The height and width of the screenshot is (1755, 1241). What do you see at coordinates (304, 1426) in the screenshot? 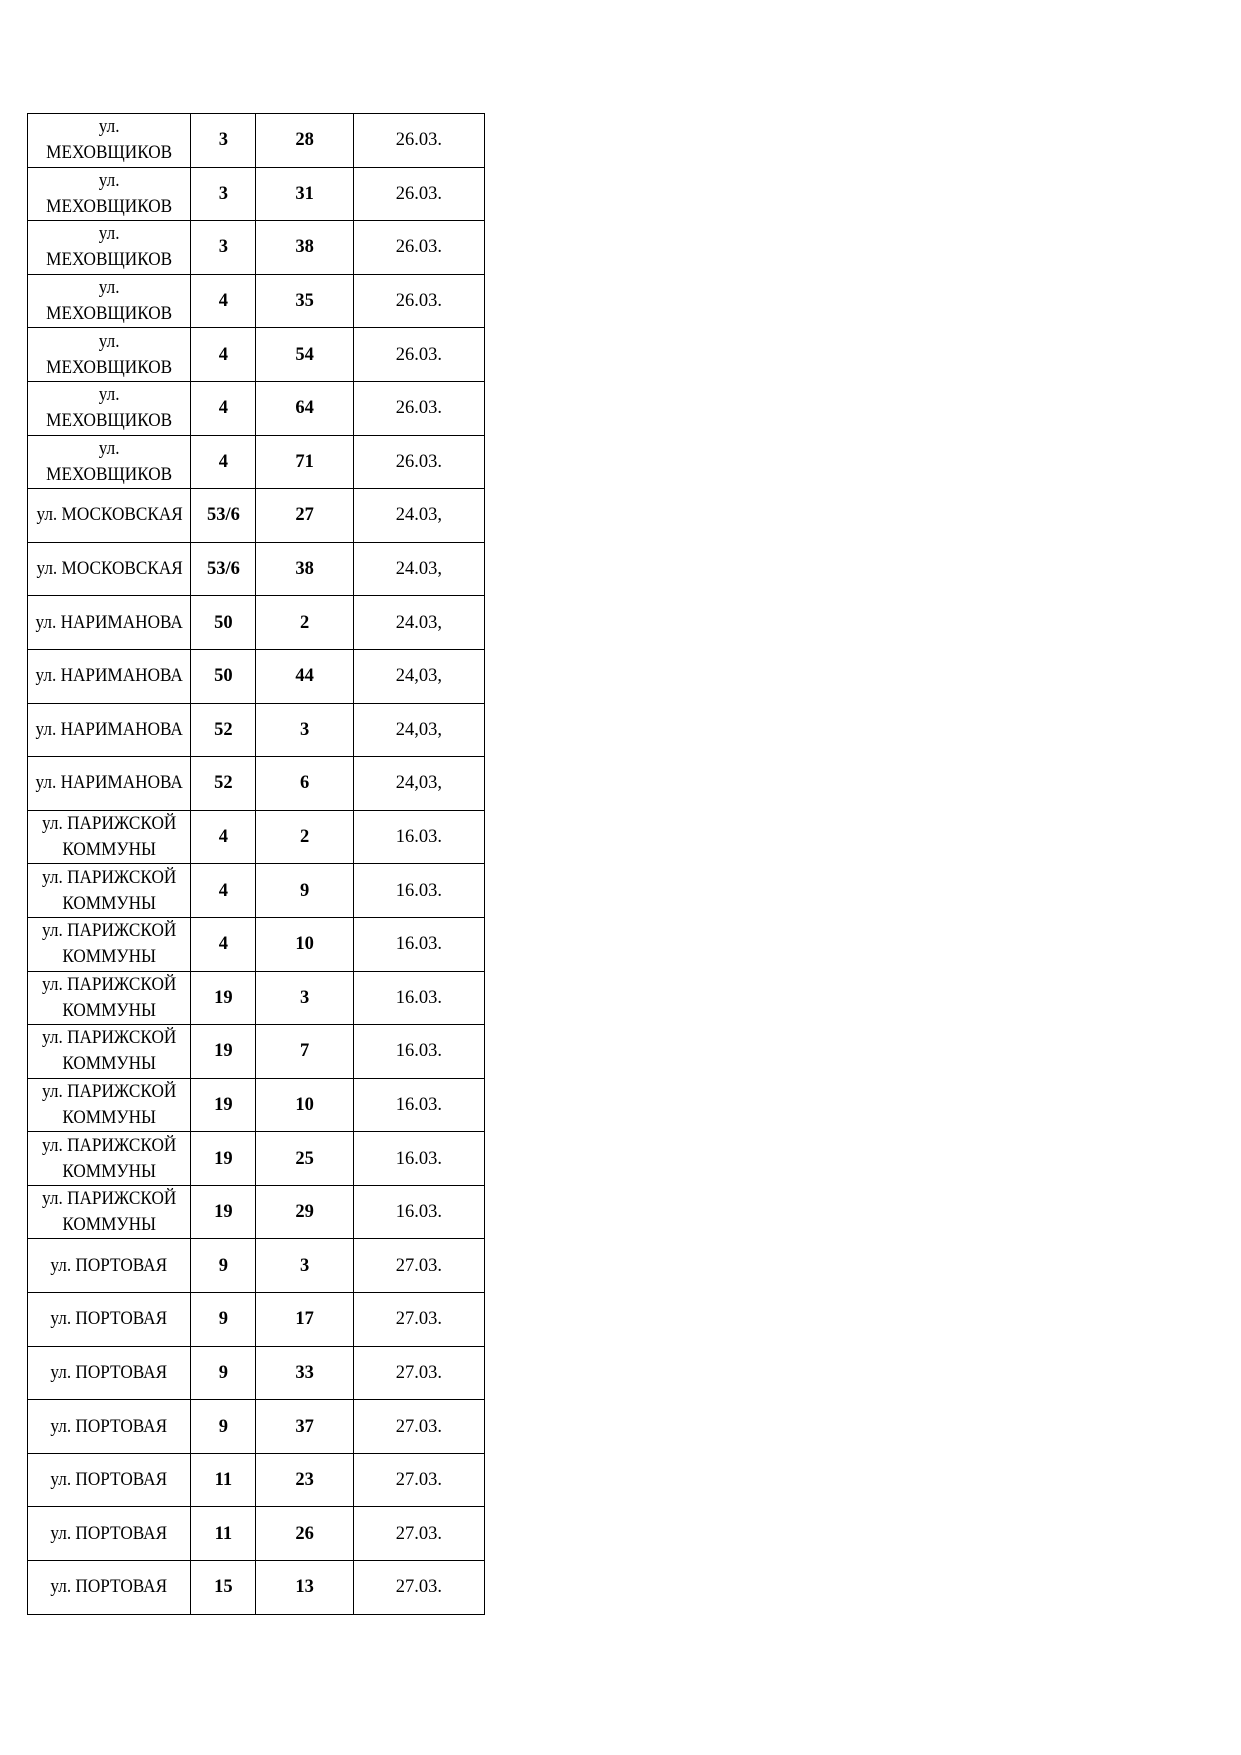
I see `cell-text: 37` at bounding box center [304, 1426].